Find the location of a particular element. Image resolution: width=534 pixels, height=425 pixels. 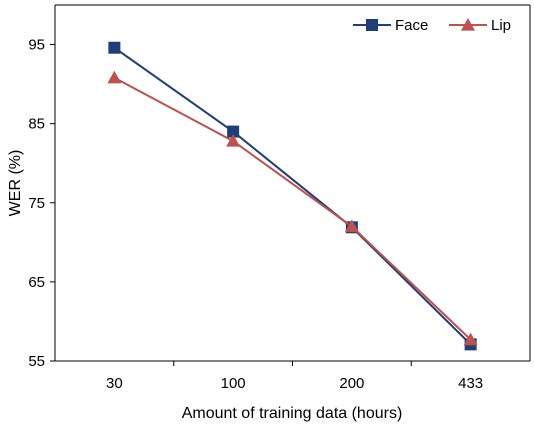

x-tick-label: 433 is located at coordinates (470, 383).